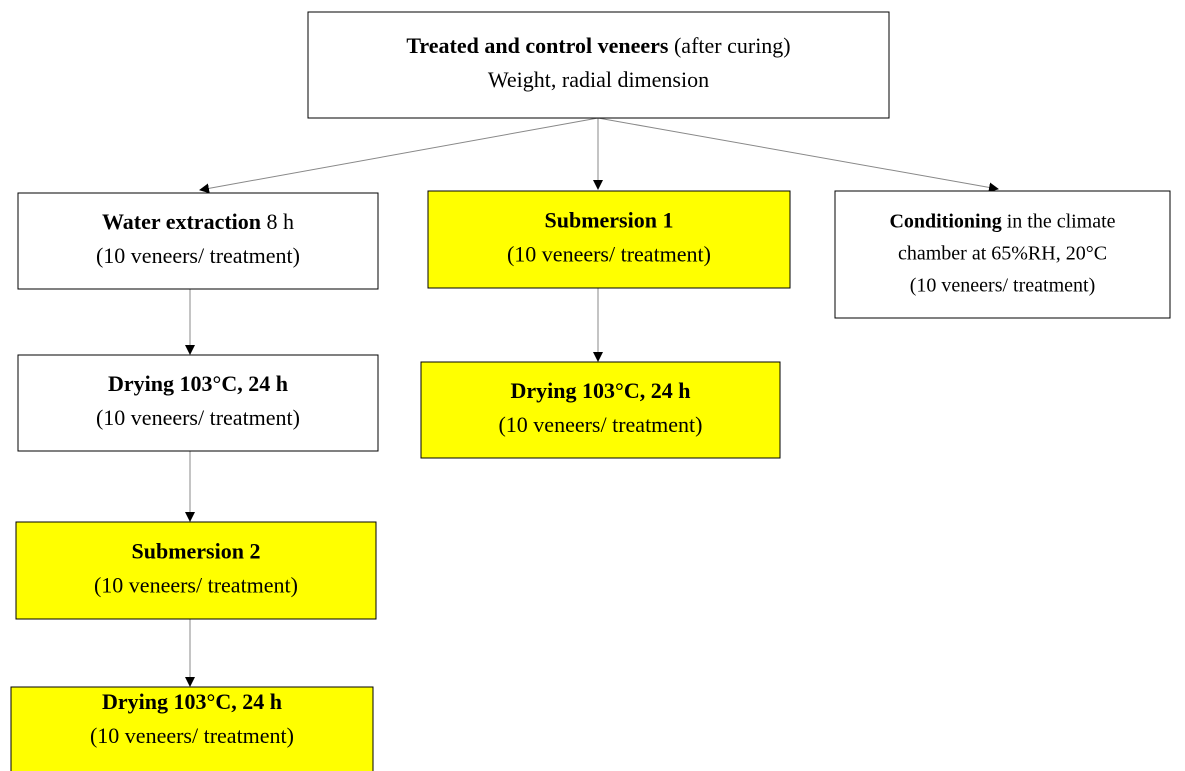 Image resolution: width=1185 pixels, height=771 pixels. I want to click on node-text: Submersion 1, so click(609, 220).